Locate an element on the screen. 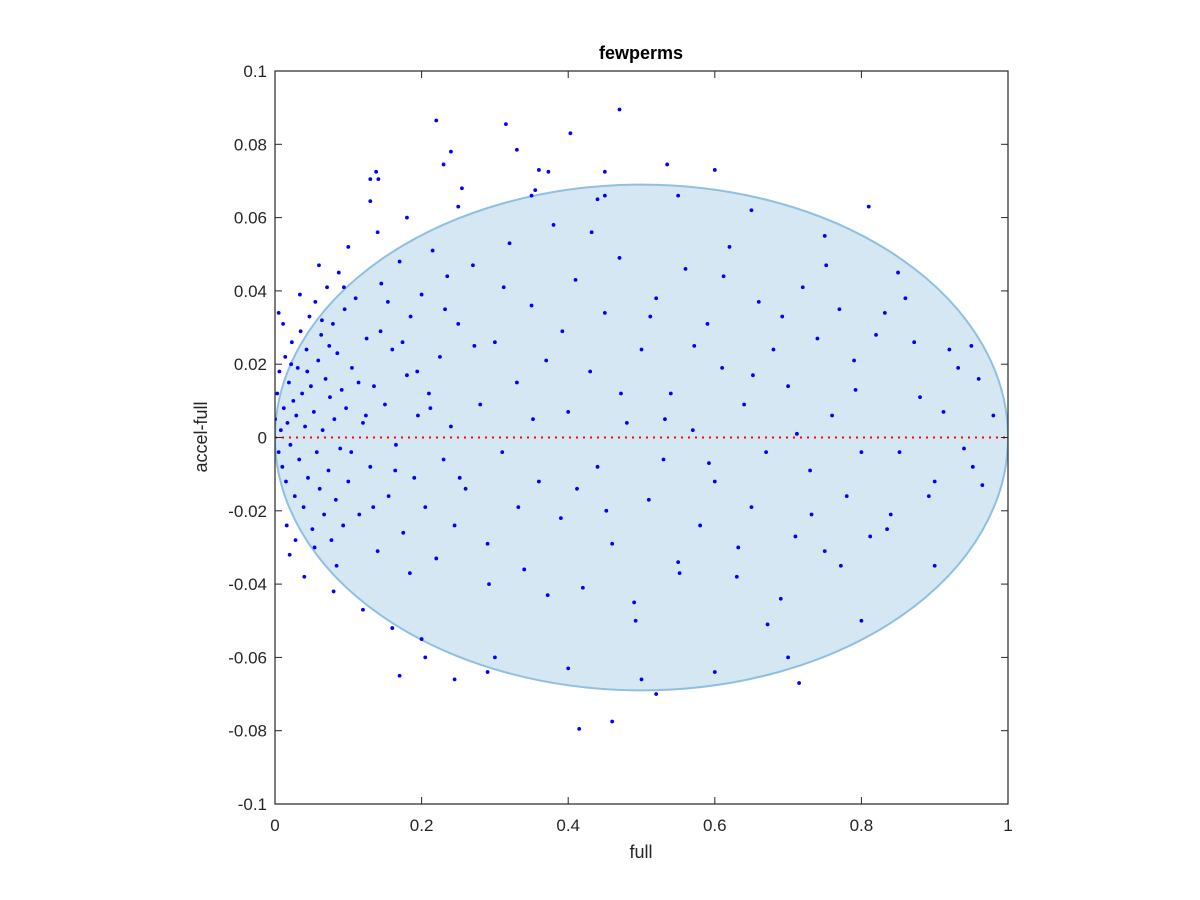  y-tick-label: 0.1 is located at coordinates (255, 71).